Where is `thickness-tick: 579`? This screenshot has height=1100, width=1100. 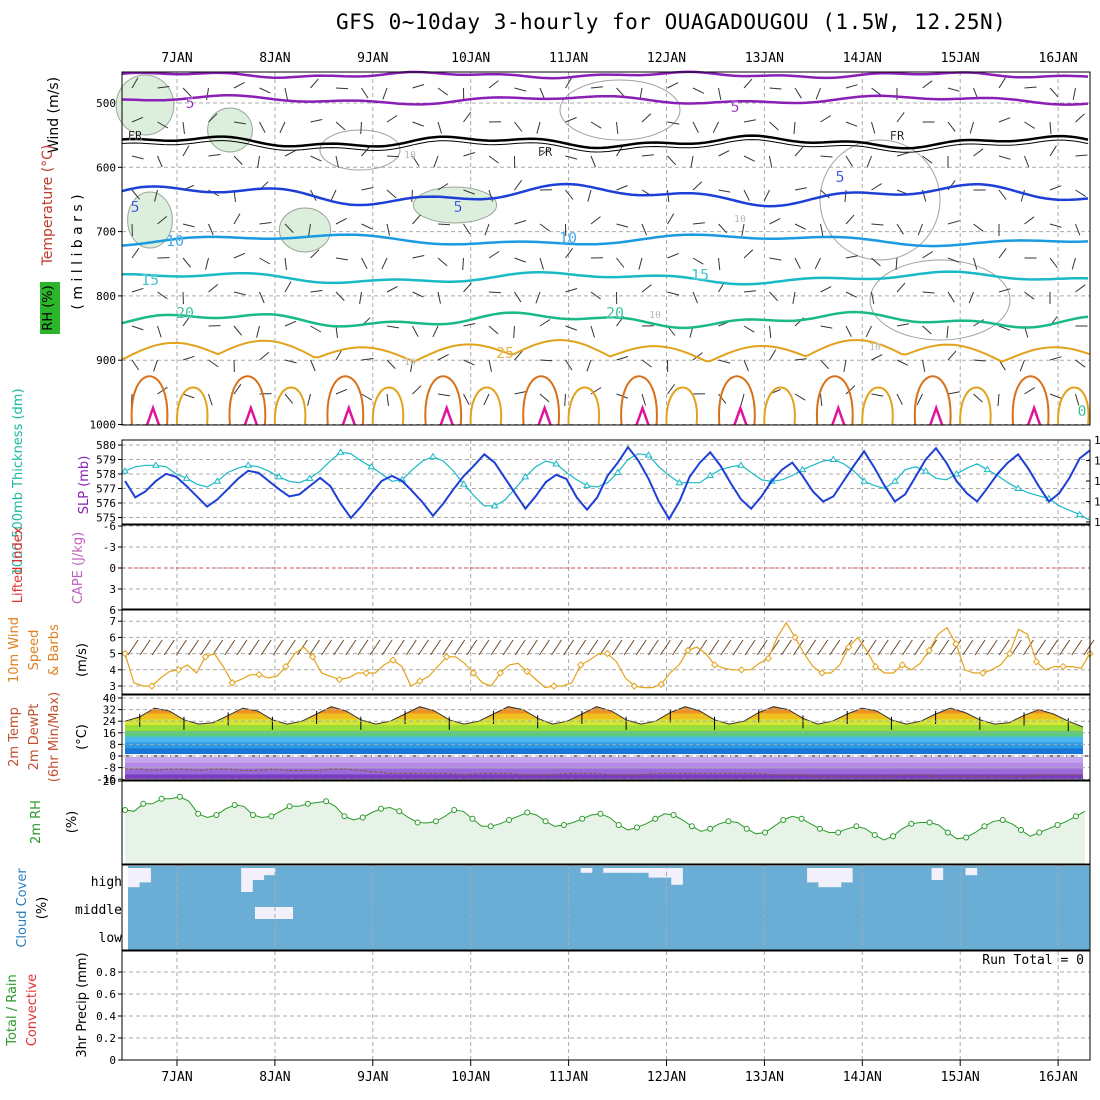 thickness-tick: 579 is located at coordinates (106, 460).